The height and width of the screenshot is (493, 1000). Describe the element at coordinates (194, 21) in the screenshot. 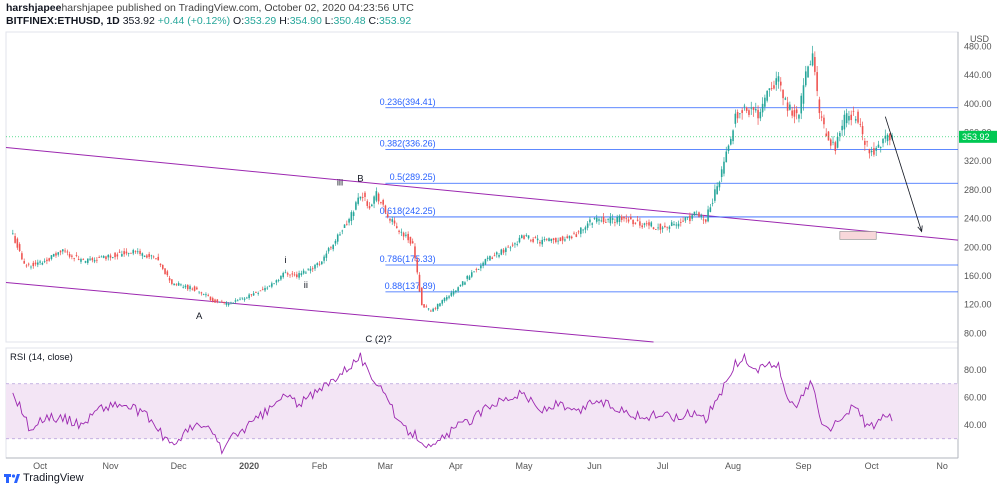

I see `price-change: +0.44 (+0.12%)` at that location.